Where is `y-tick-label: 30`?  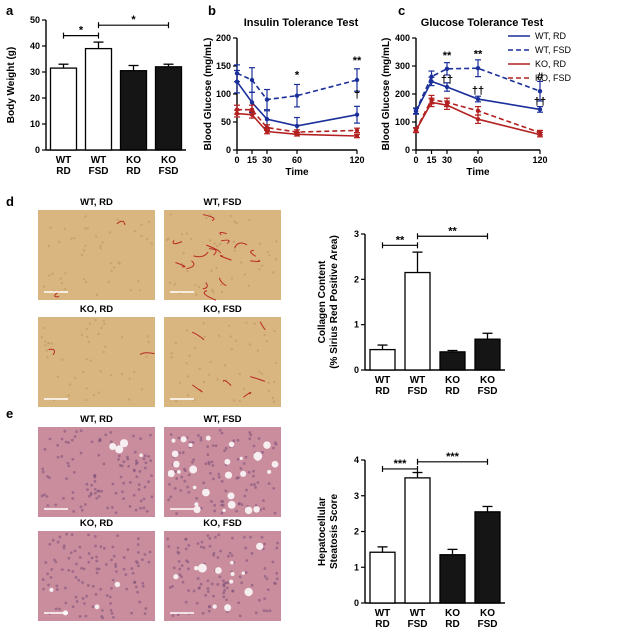
y-tick-label: 30 is located at coordinates (35, 72).